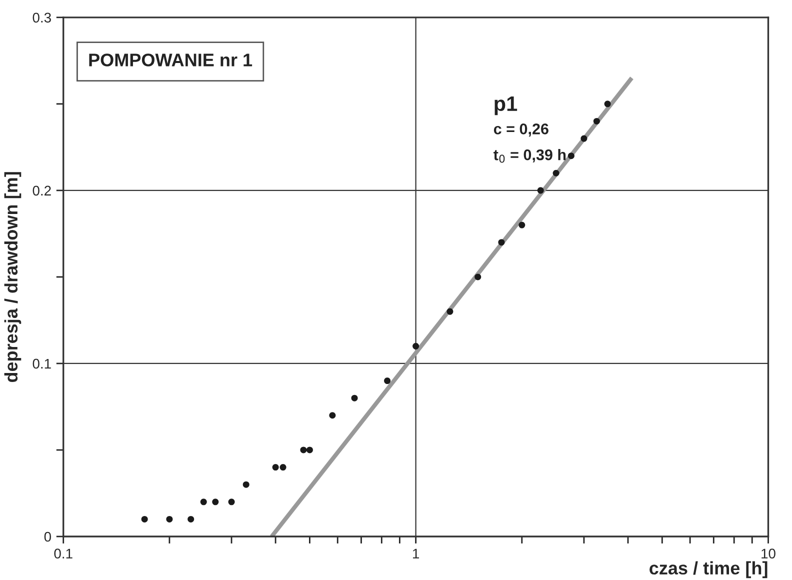  I want to click on annotation: c = 0,26, so click(521, 130).